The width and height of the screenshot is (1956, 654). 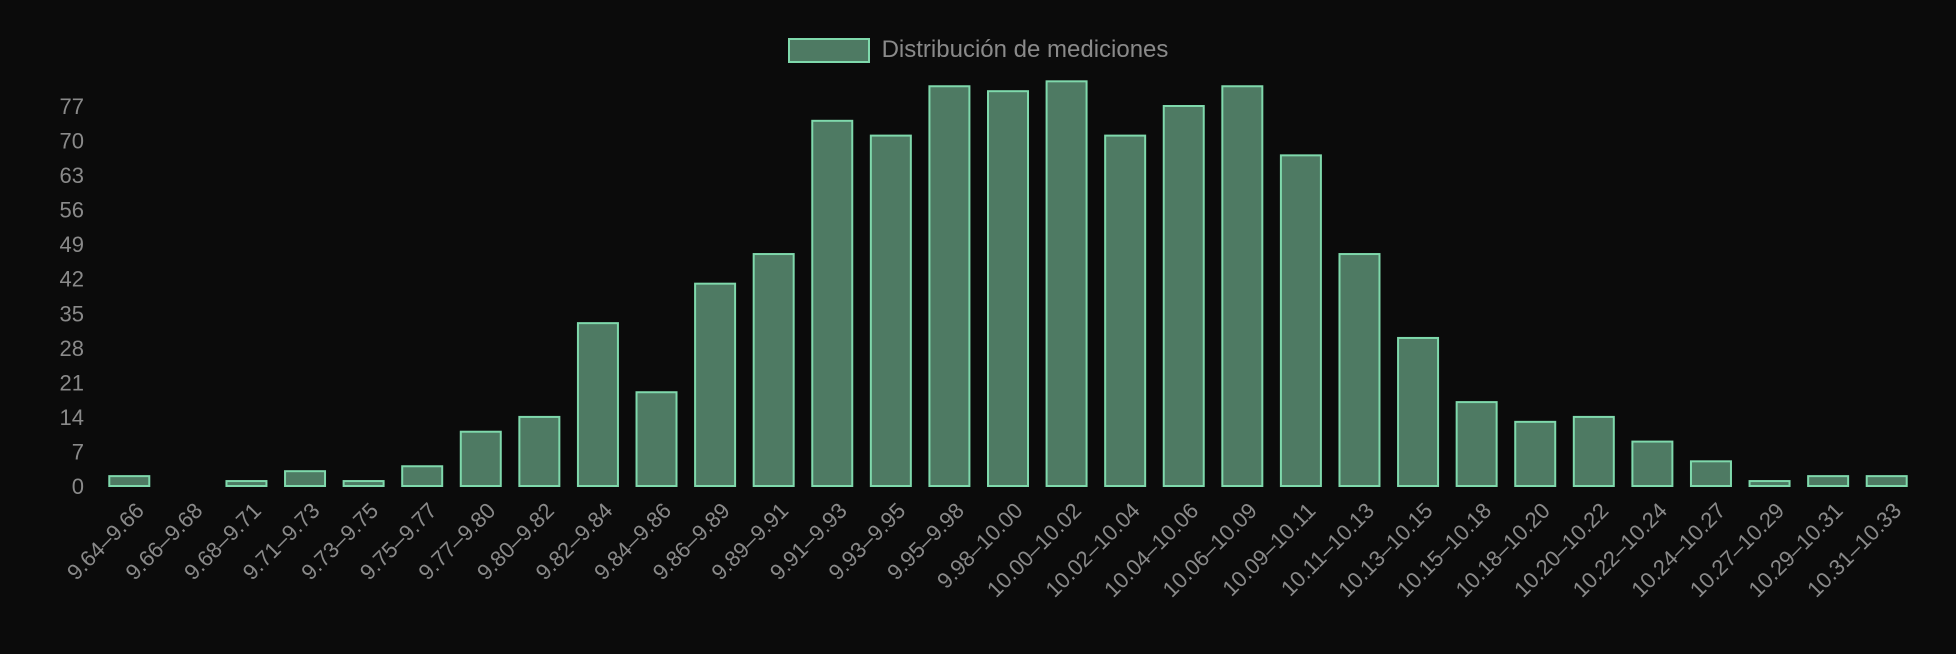 I want to click on legend-swatch, so click(x=828, y=50).